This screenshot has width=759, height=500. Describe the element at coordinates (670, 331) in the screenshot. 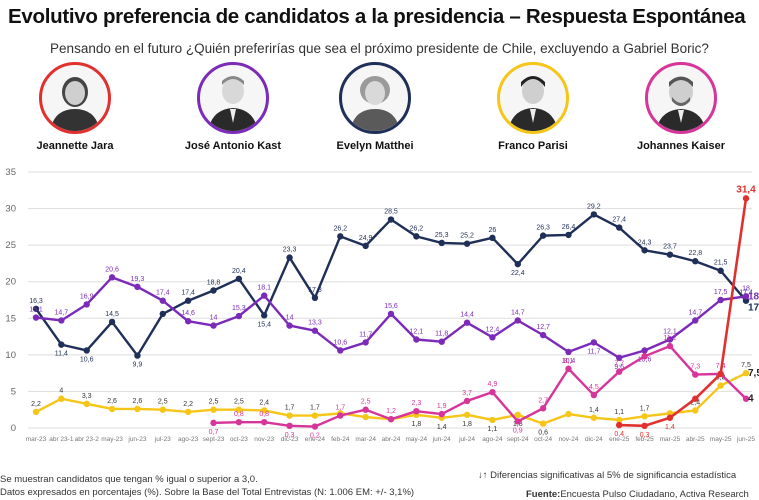

I see `data-label: 12,1` at that location.